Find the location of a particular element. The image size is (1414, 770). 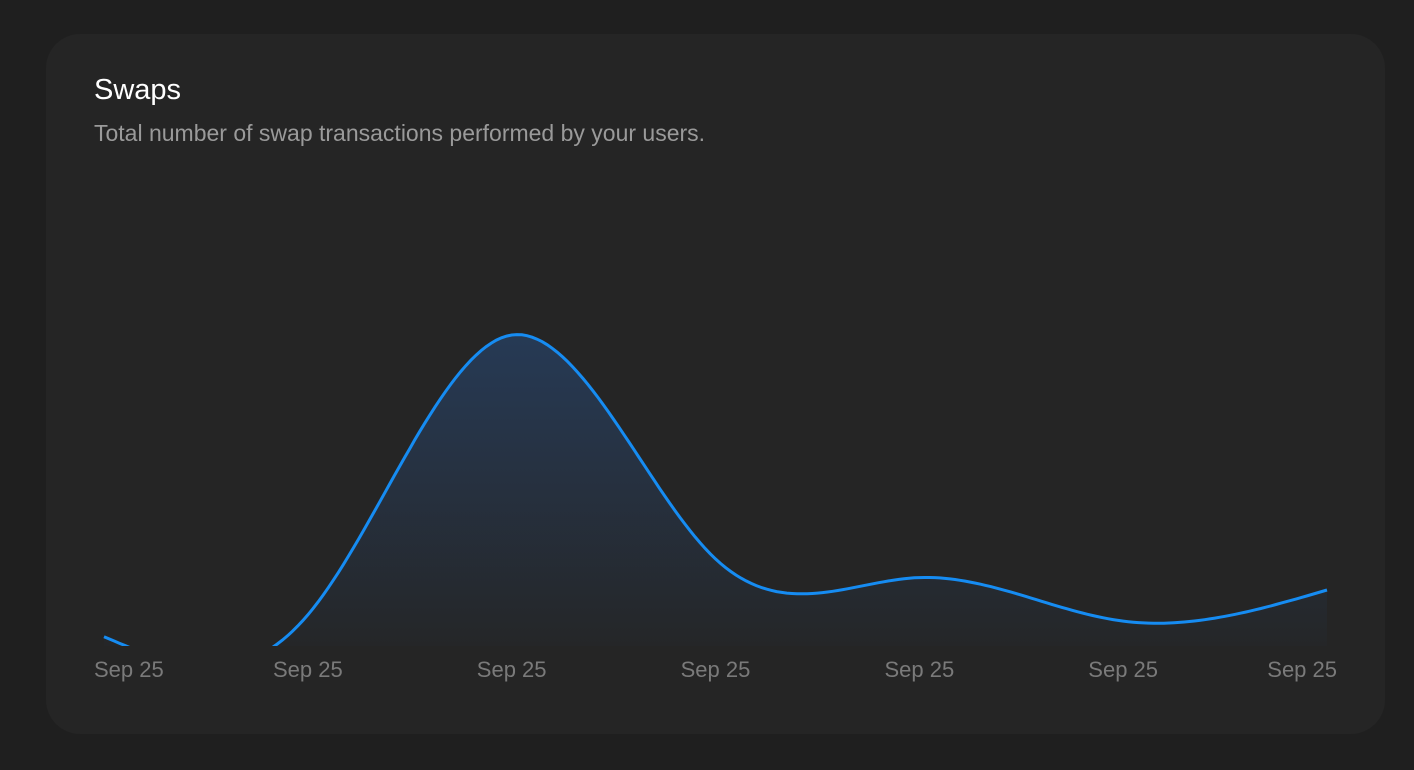

chart-title: Swaps is located at coordinates (138, 90).